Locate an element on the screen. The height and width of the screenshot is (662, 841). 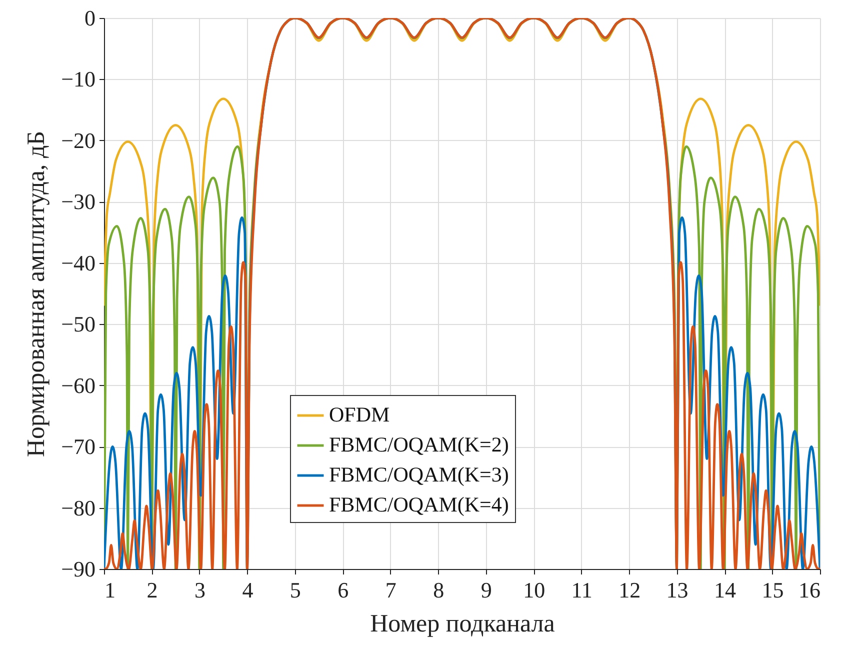
y-tick-label: −80 is located at coordinates (78, 507).